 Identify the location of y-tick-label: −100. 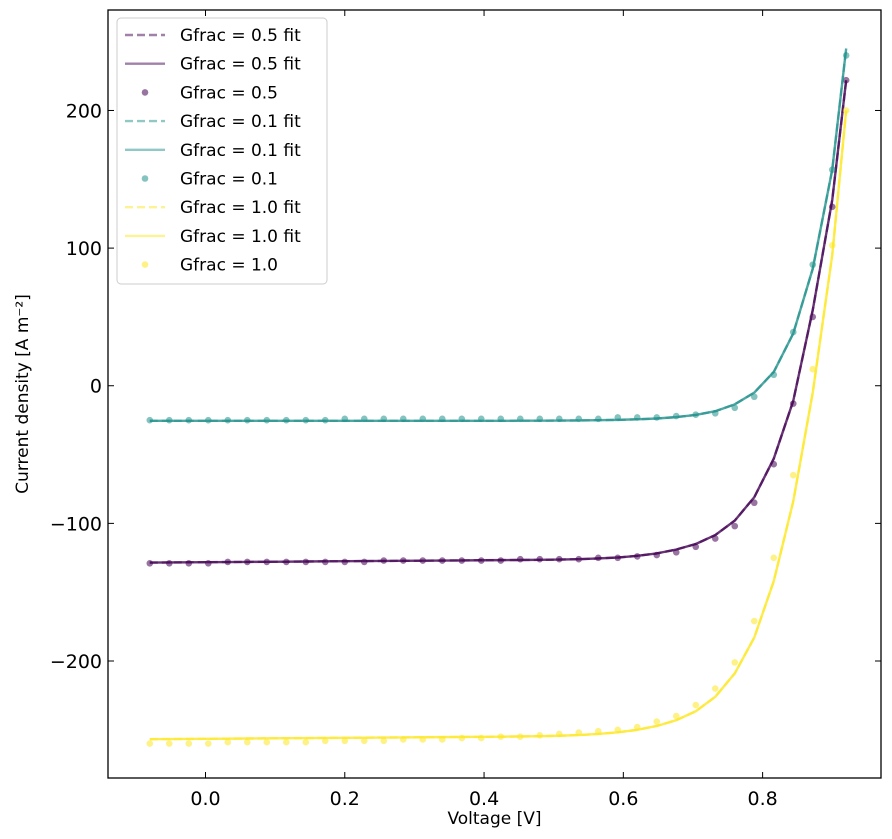
(76, 524).